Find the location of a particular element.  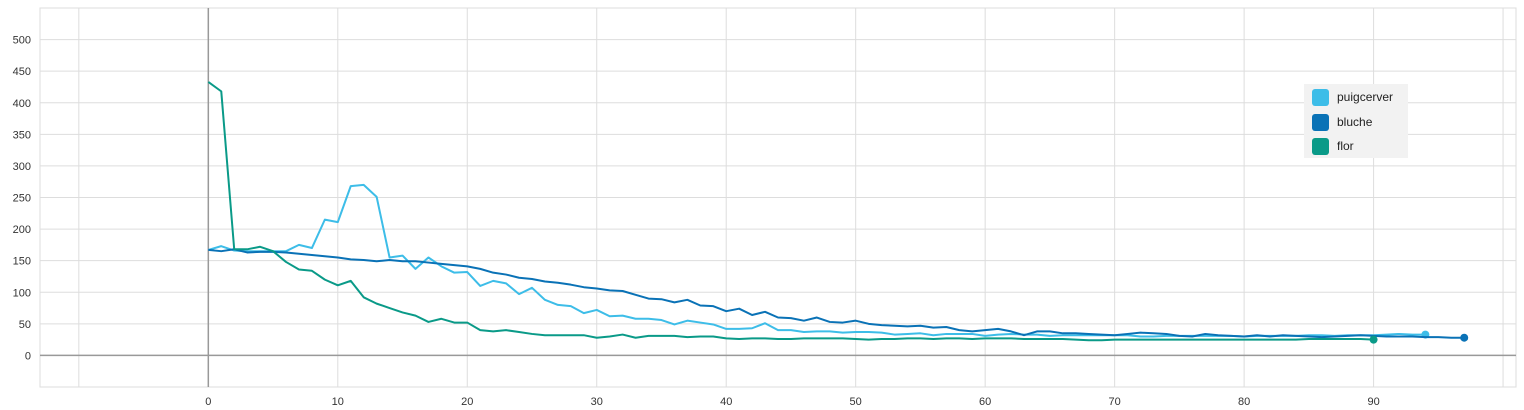

legend-label-puigcerver: puigcerver is located at coordinates (1365, 97).